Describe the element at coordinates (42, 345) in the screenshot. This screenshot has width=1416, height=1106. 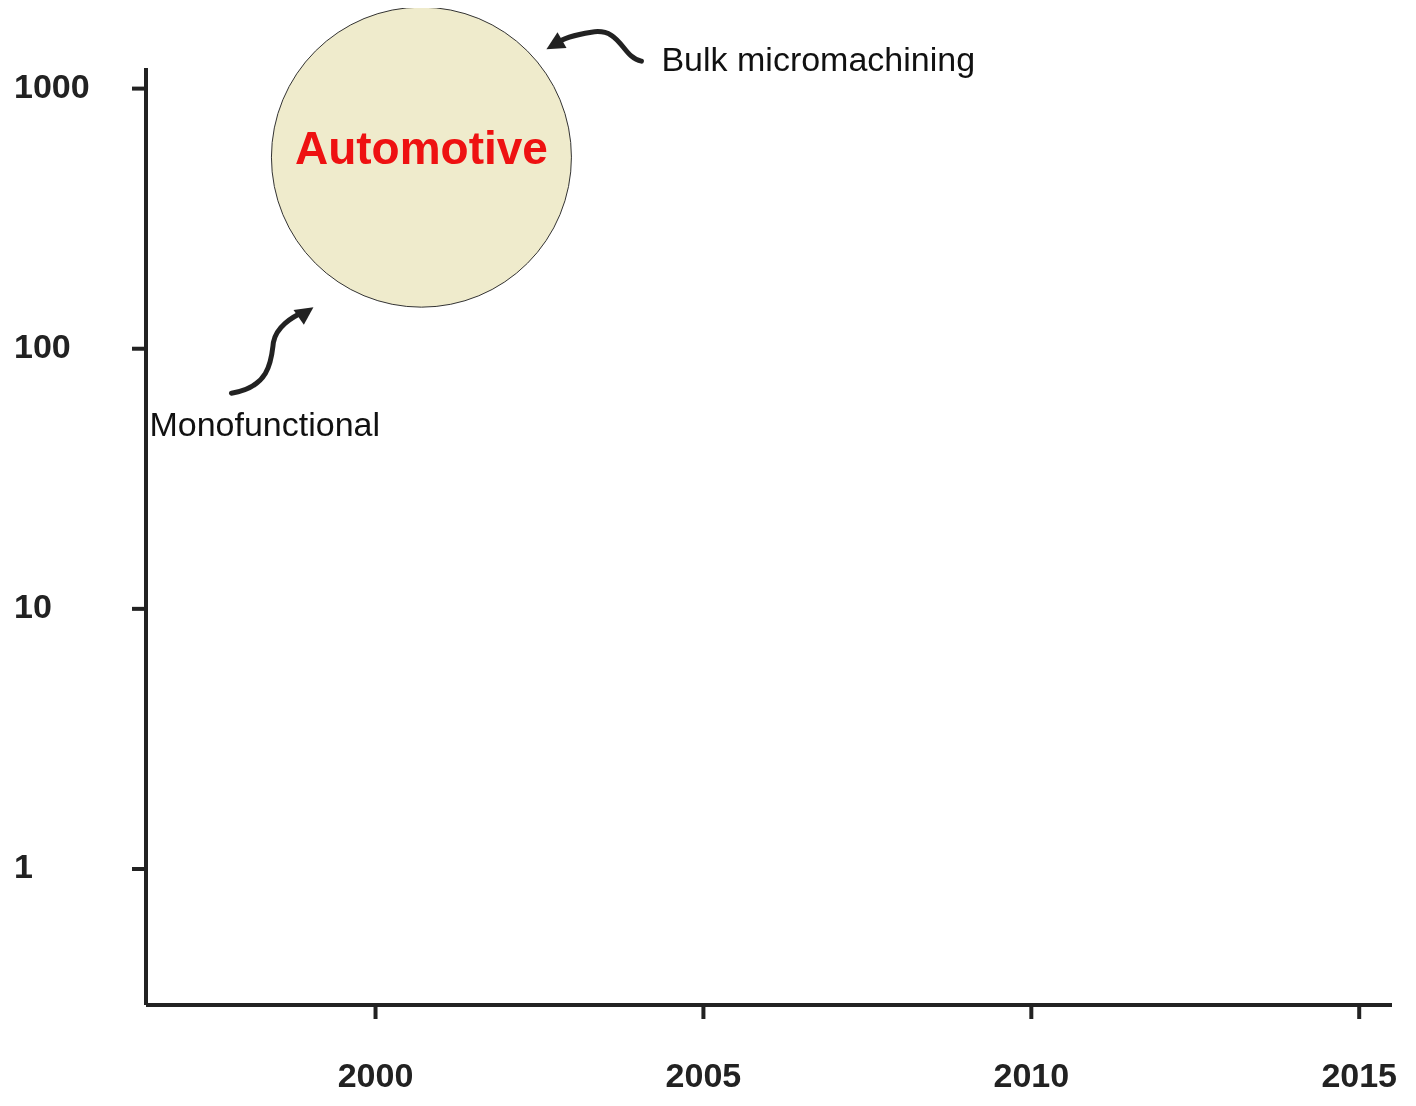
I see `y-tick-label: 100` at that location.